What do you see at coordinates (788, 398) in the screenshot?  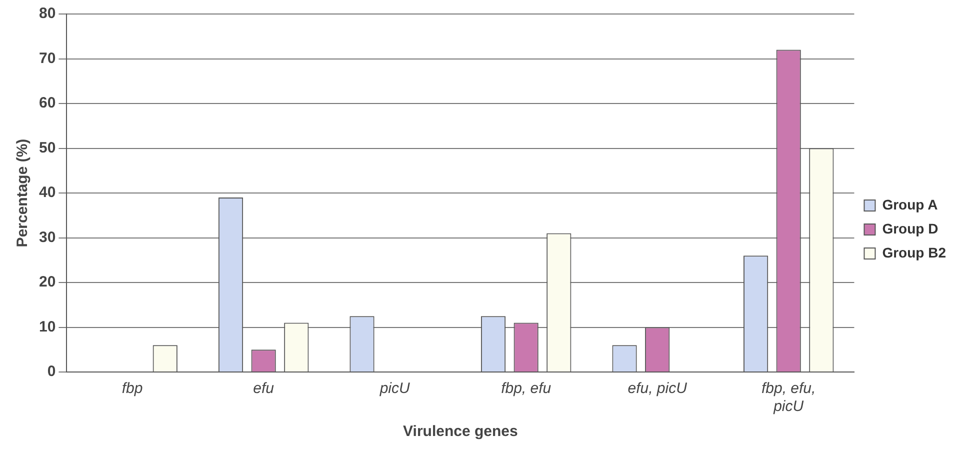 I see `x-tick-label: fbp, efu, picU` at bounding box center [788, 398].